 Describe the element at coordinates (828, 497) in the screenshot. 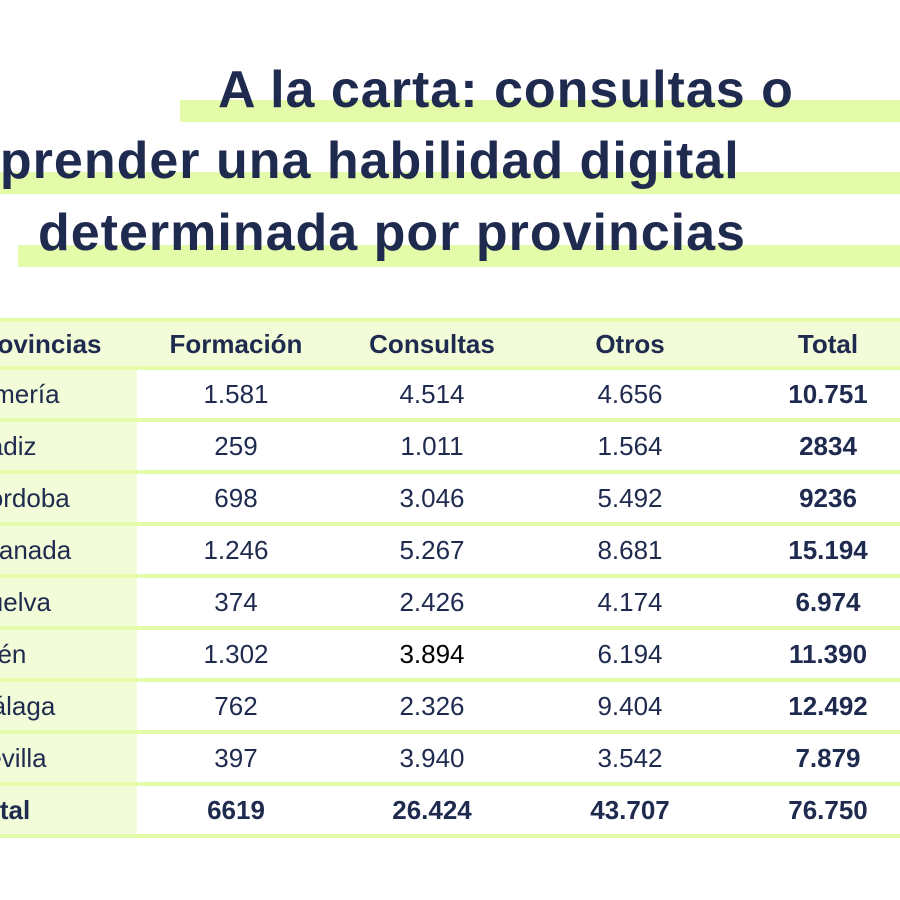

I see `cell-total: 9236` at that location.